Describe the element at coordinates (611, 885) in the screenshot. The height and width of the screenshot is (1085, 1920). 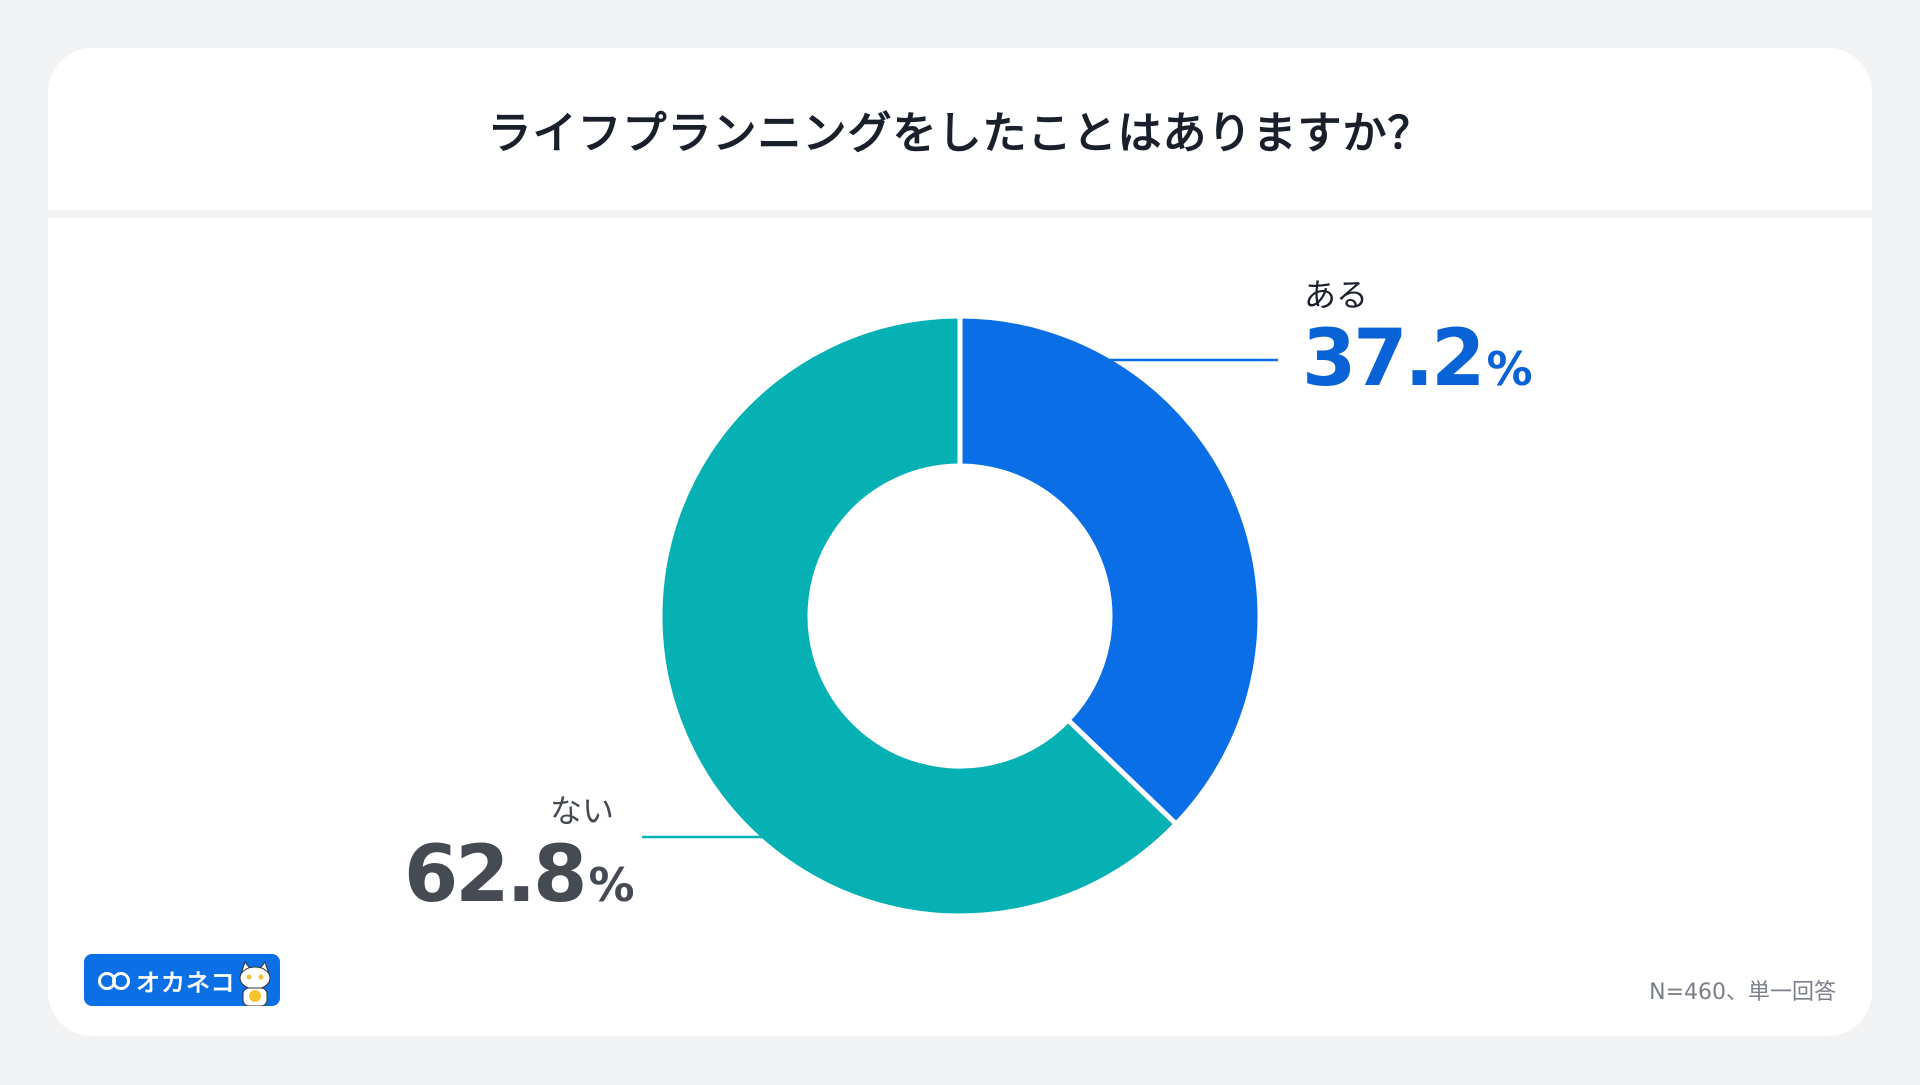
I see `slice-unit-nai: %` at that location.